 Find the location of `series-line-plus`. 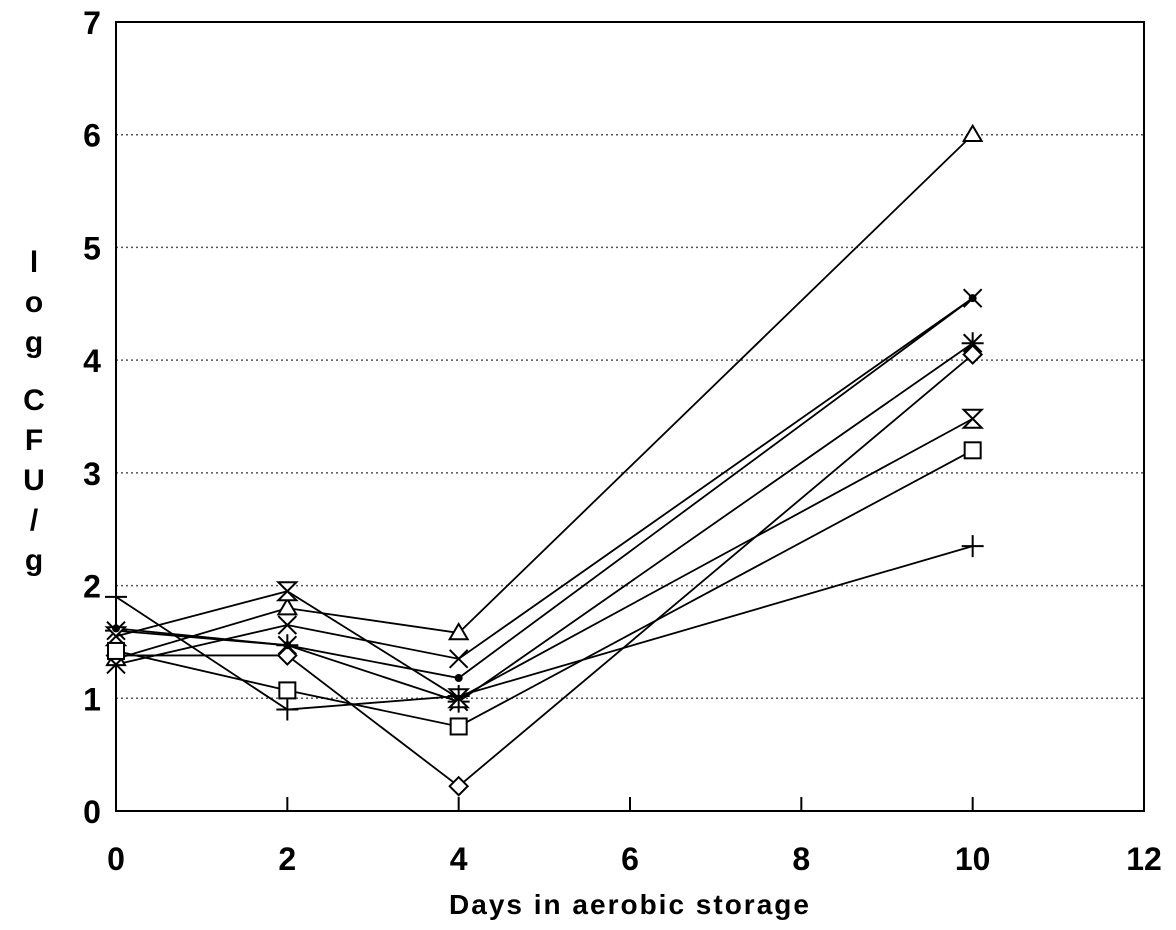

series-line-plus is located at coordinates (544, 628).